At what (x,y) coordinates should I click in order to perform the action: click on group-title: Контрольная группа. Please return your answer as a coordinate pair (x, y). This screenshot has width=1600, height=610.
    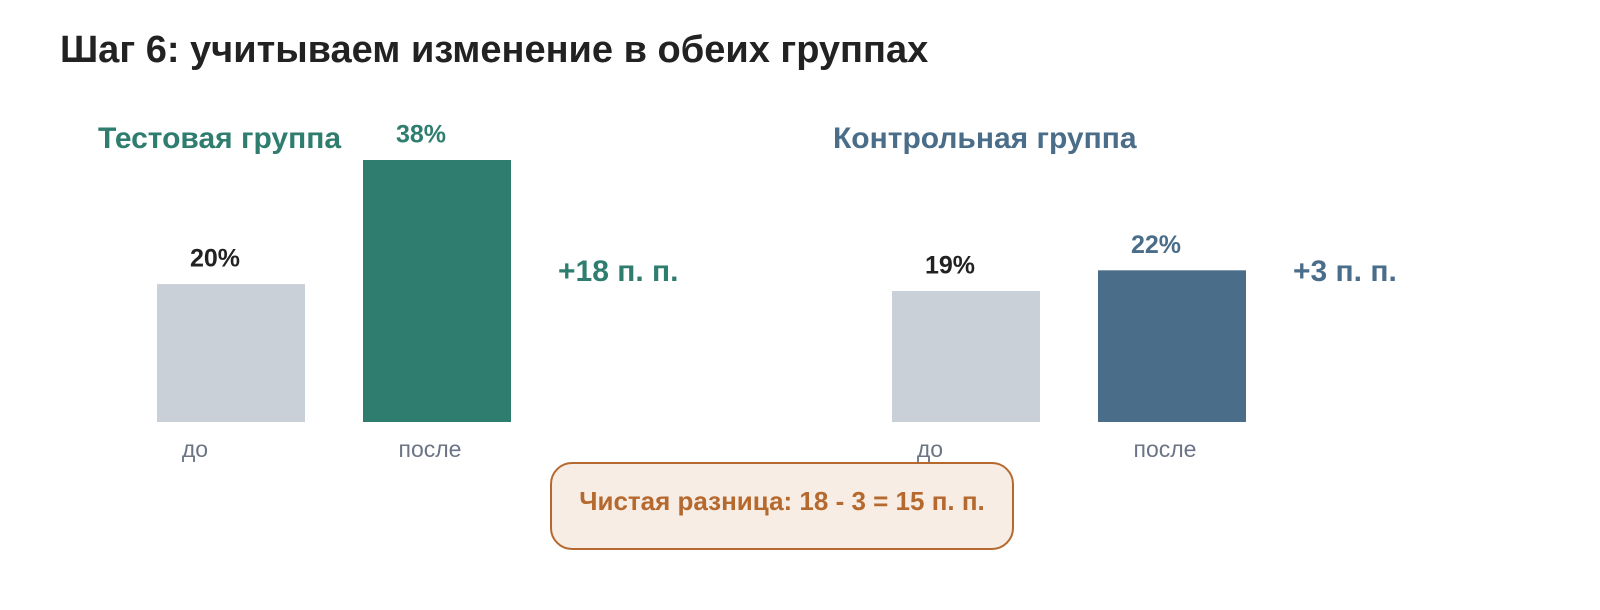
    Looking at the image, I should click on (985, 138).